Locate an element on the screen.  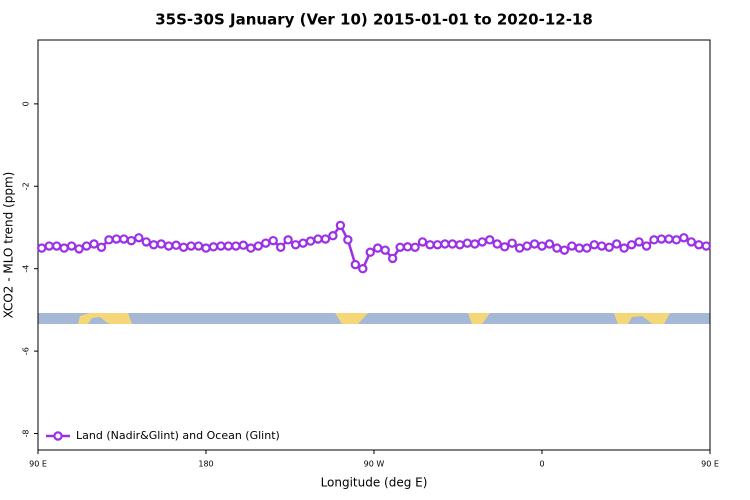
y-tick-label: -2 is located at coordinates (26, 186).